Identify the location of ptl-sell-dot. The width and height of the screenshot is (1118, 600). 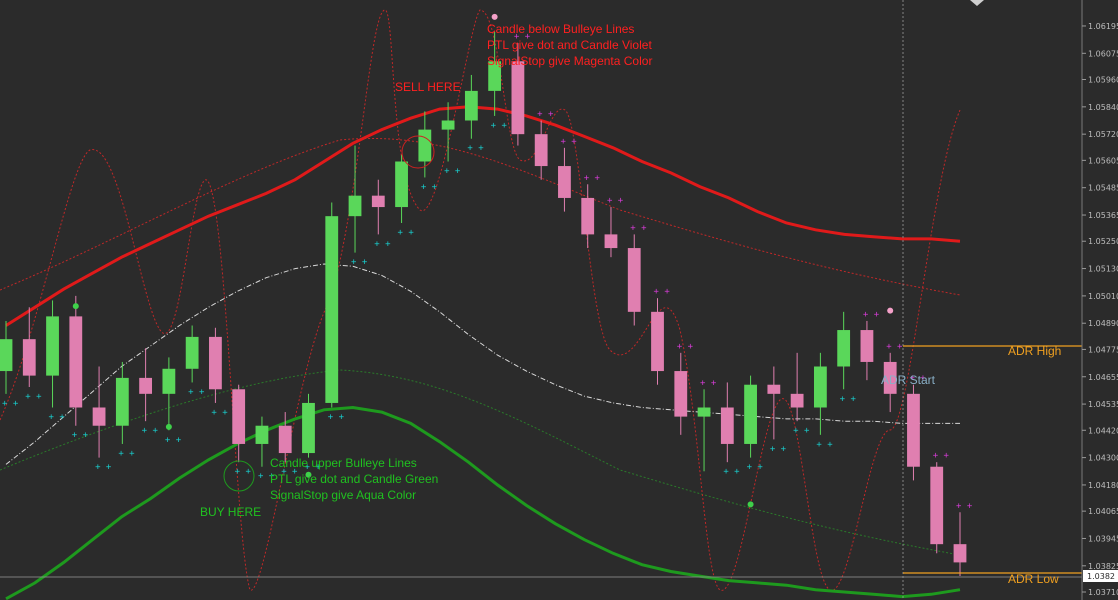
(494, 16).